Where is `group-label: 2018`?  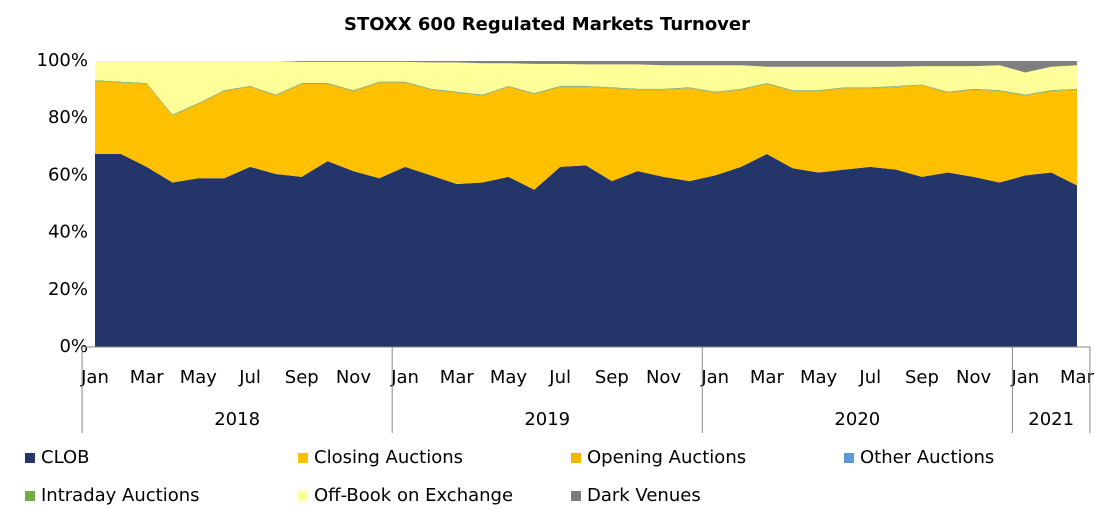
group-label: 2018 is located at coordinates (237, 419).